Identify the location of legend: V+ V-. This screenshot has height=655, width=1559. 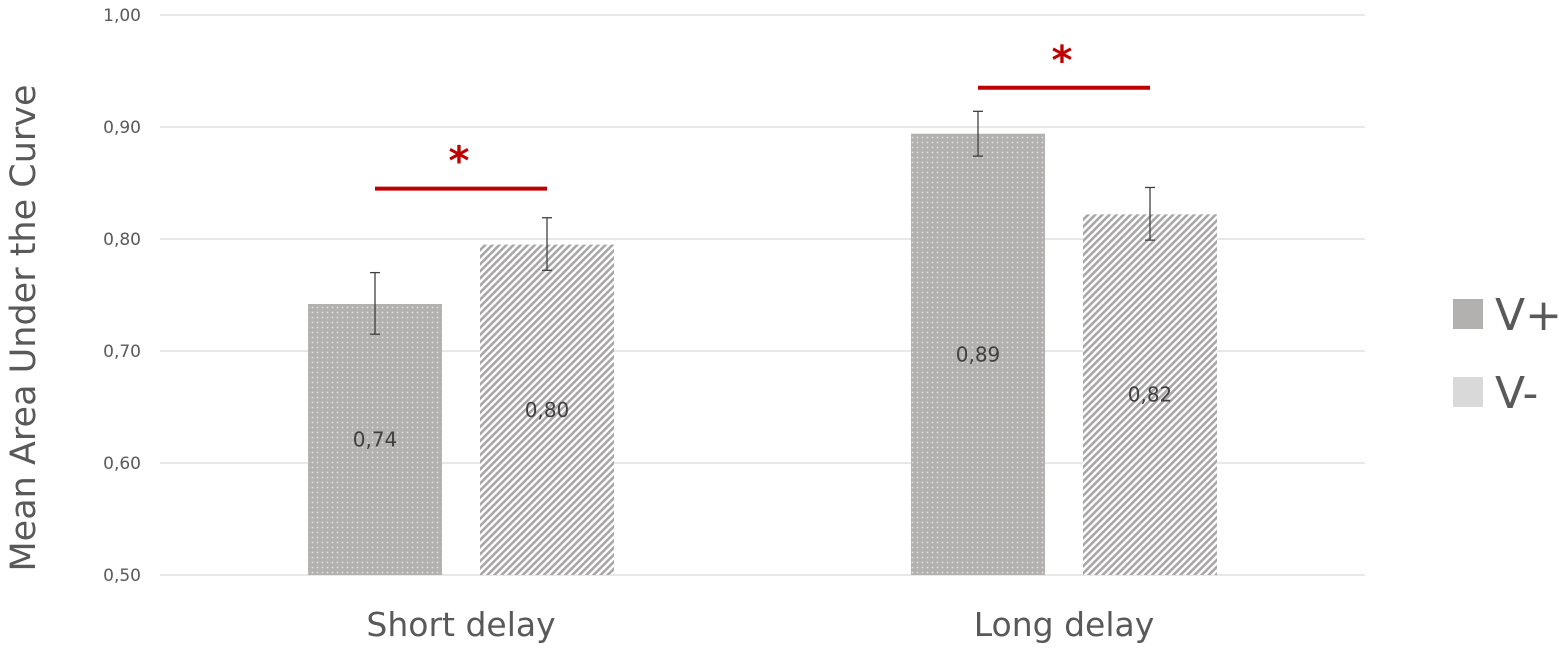
(1506, 354).